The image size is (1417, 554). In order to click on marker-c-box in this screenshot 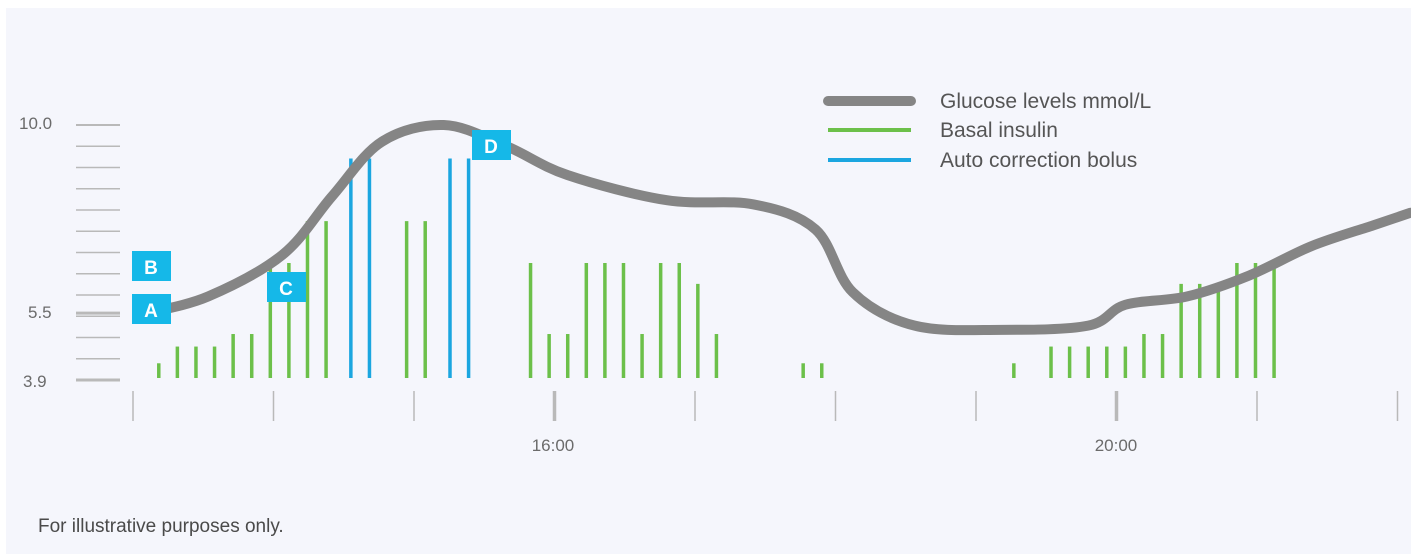, I will do `click(286, 287)`.